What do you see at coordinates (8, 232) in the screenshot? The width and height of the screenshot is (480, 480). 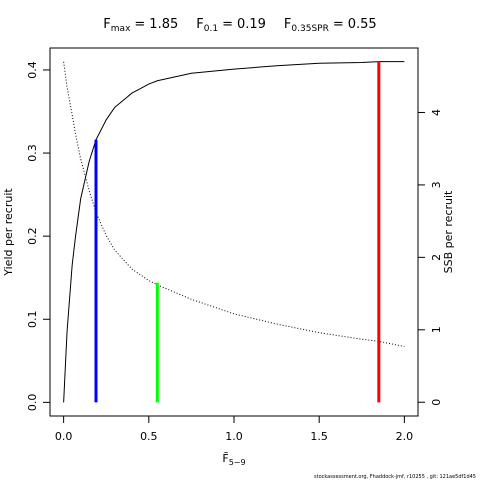 I see `y-axis-label: Yield per recruit` at bounding box center [8, 232].